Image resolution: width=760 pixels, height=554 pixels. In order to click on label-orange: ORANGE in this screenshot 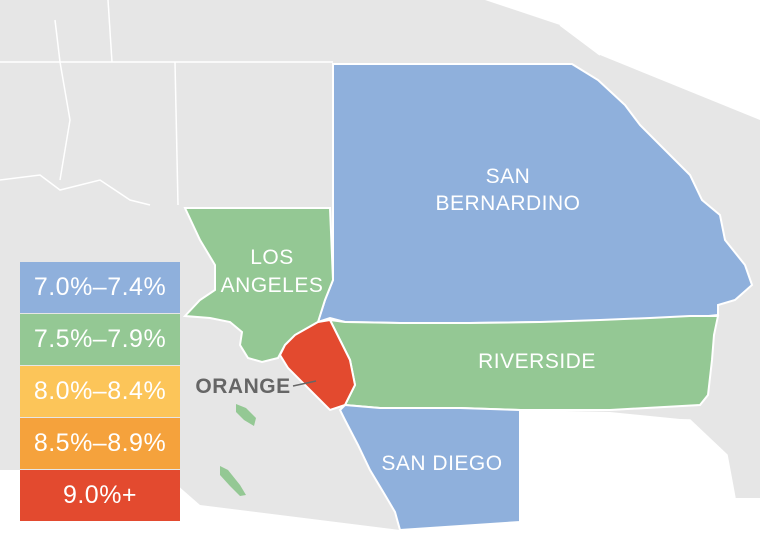, I will do `click(242, 386)`.